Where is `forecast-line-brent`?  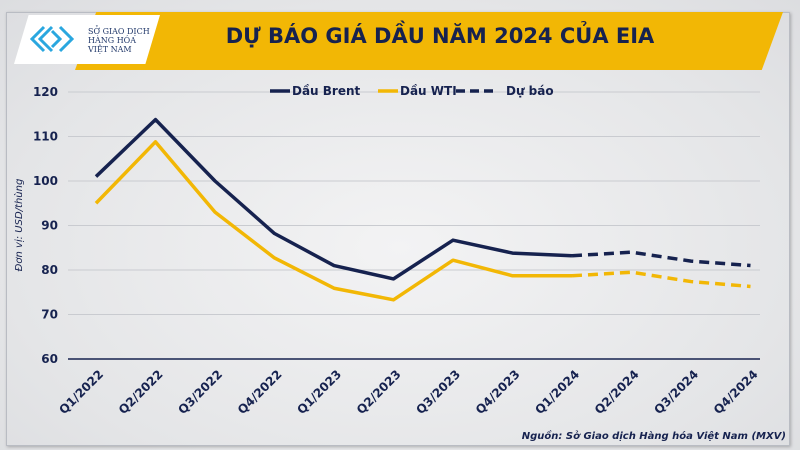
forecast-line-brent is located at coordinates (661, 259).